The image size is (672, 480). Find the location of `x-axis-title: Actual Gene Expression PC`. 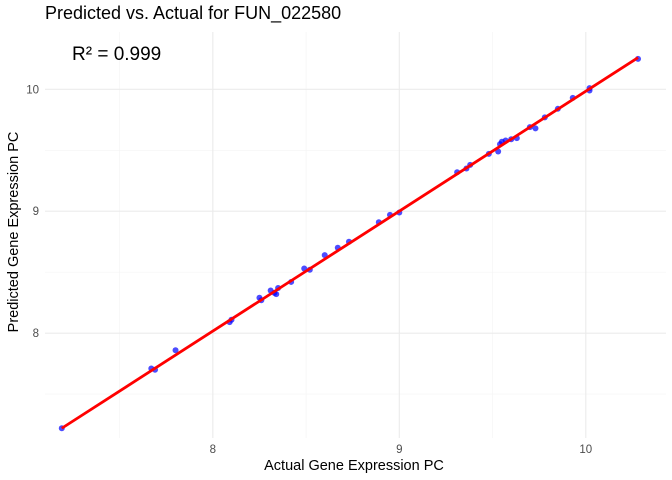

x-axis-title: Actual Gene Expression PC is located at coordinates (354, 466).